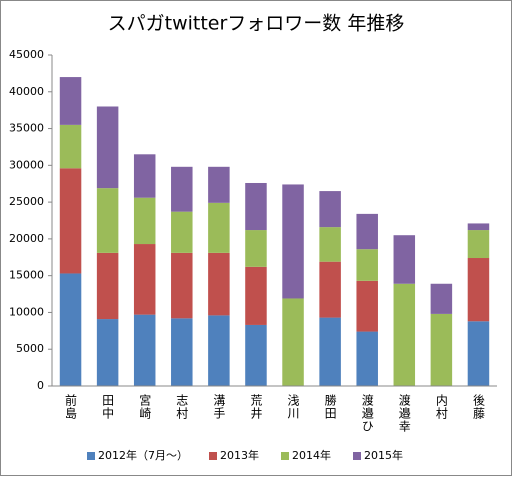 The width and height of the screenshot is (513, 477). Describe the element at coordinates (26, 238) in the screenshot. I see `y-tick-label: 20000` at that location.